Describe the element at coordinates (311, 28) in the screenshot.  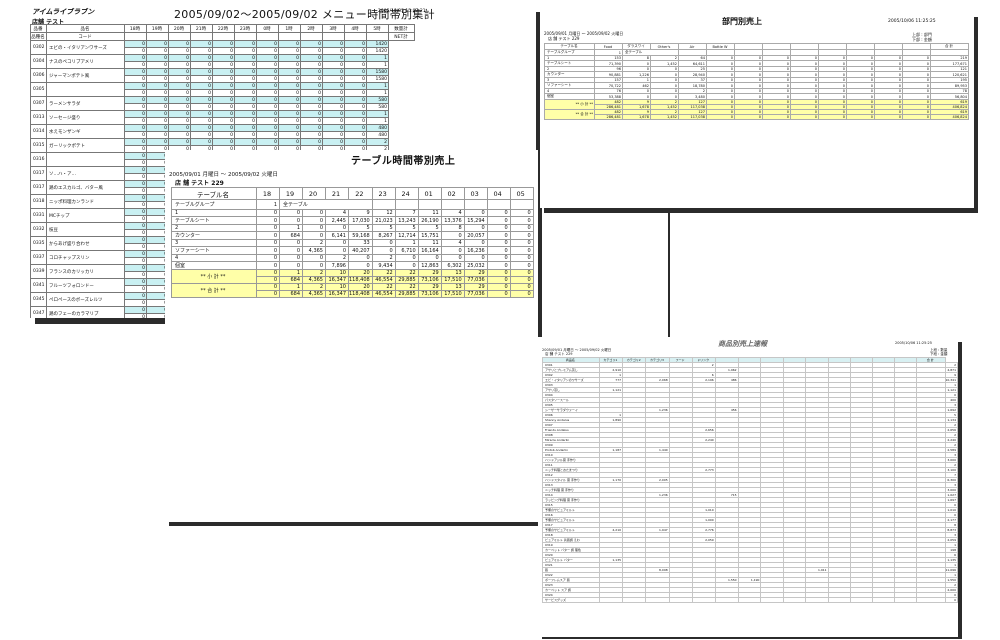
I see `column-header: 2時` at that location.